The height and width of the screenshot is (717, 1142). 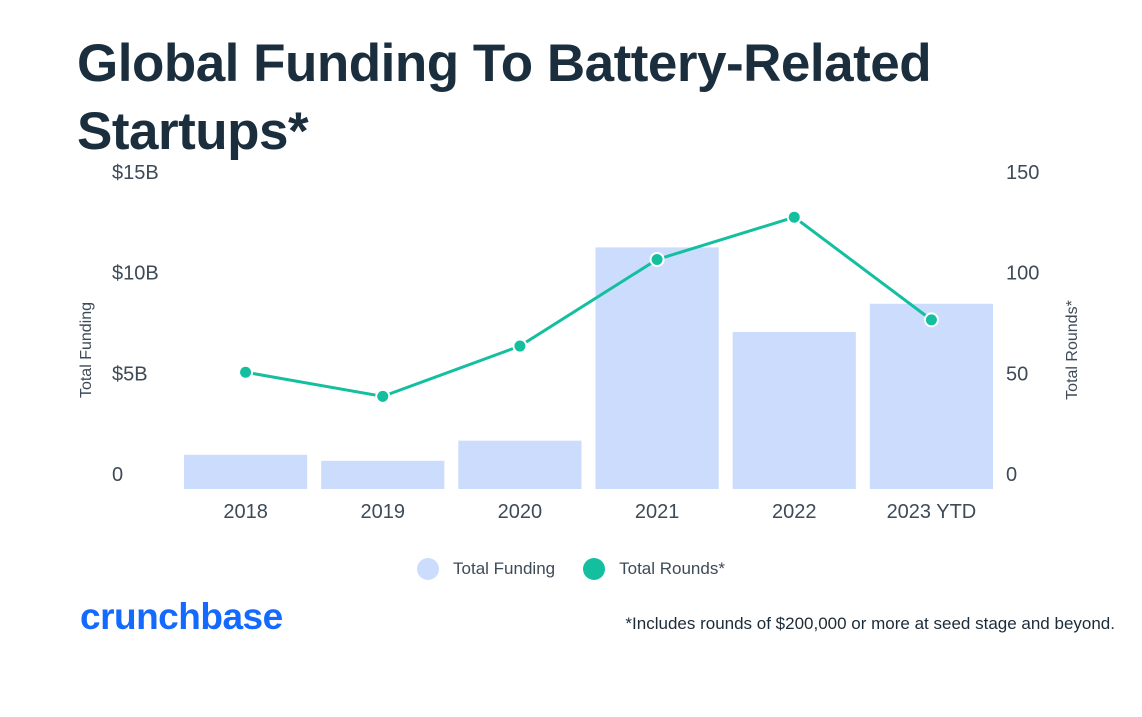 What do you see at coordinates (130, 374) in the screenshot?
I see `left-tick-label: $5B` at bounding box center [130, 374].